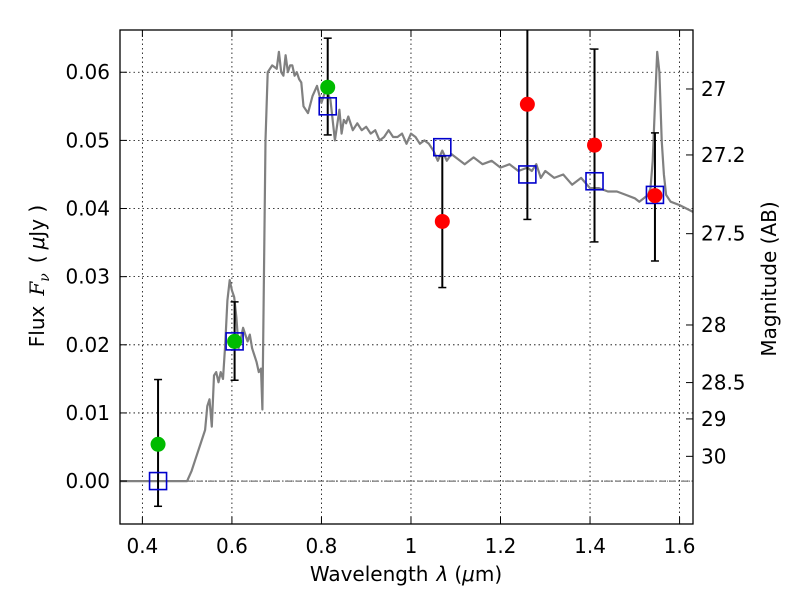 This screenshot has height=600, width=800. What do you see at coordinates (713, 89) in the screenshot?
I see `y2-tick-label: 27` at bounding box center [713, 89].